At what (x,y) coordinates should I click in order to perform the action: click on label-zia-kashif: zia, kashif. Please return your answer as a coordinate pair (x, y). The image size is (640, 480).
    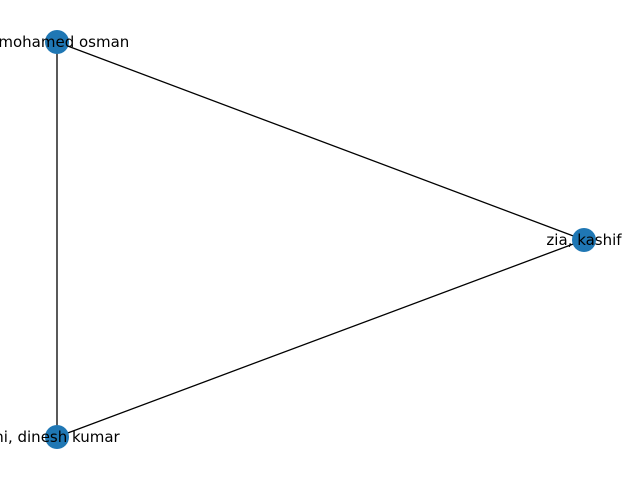
    Looking at the image, I should click on (584, 240).